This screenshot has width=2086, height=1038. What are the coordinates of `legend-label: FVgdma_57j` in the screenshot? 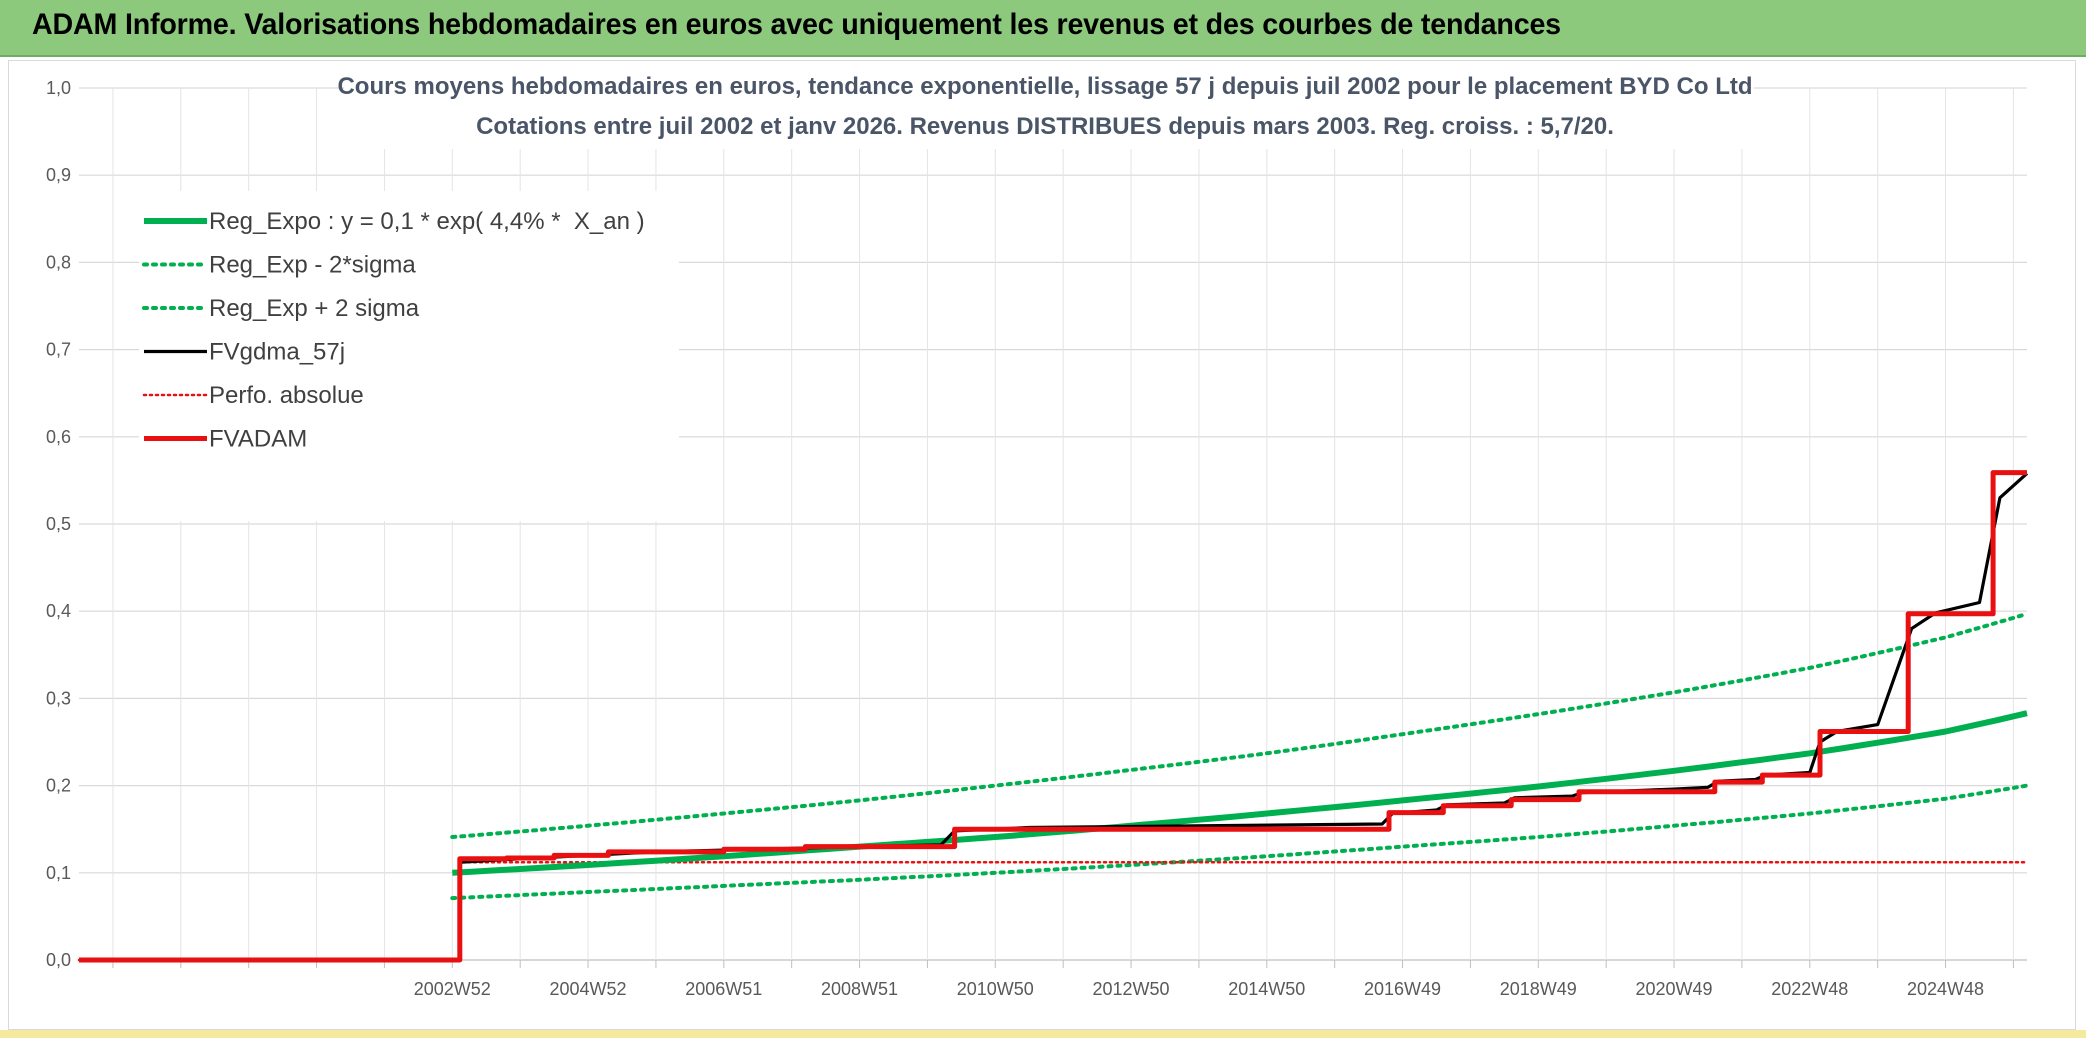 It's located at (277, 352).